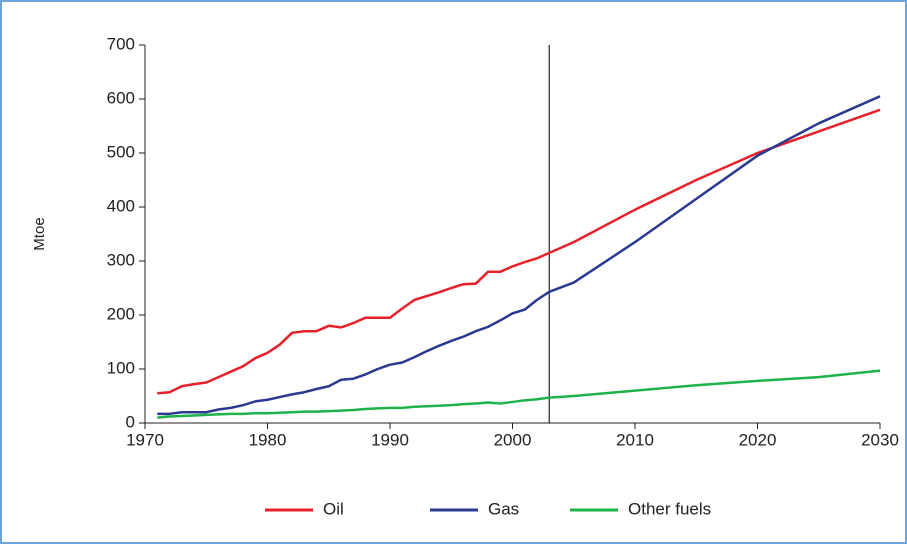 The height and width of the screenshot is (544, 907). What do you see at coordinates (669, 508) in the screenshot?
I see `legend-label: Other fuels` at bounding box center [669, 508].